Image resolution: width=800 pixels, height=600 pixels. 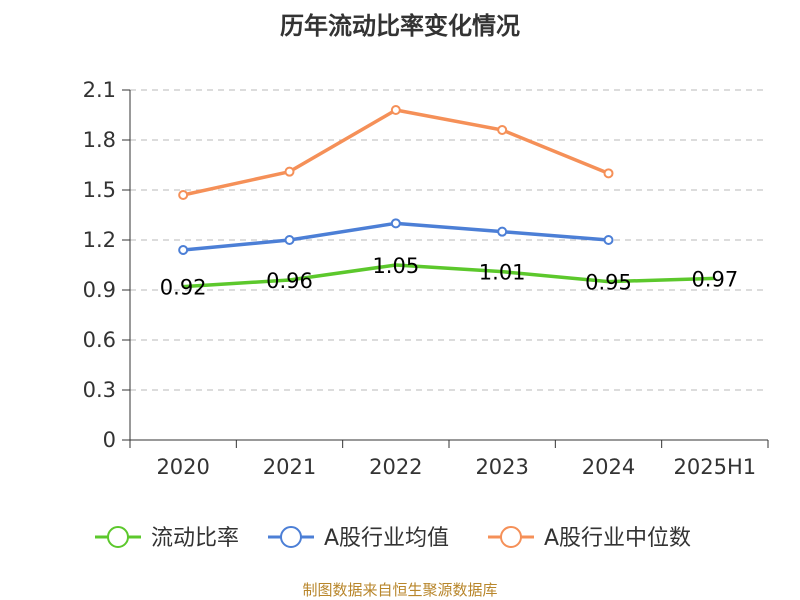 What do you see at coordinates (182, 467) in the screenshot?
I see `x-tick-label: 2020` at bounding box center [182, 467].